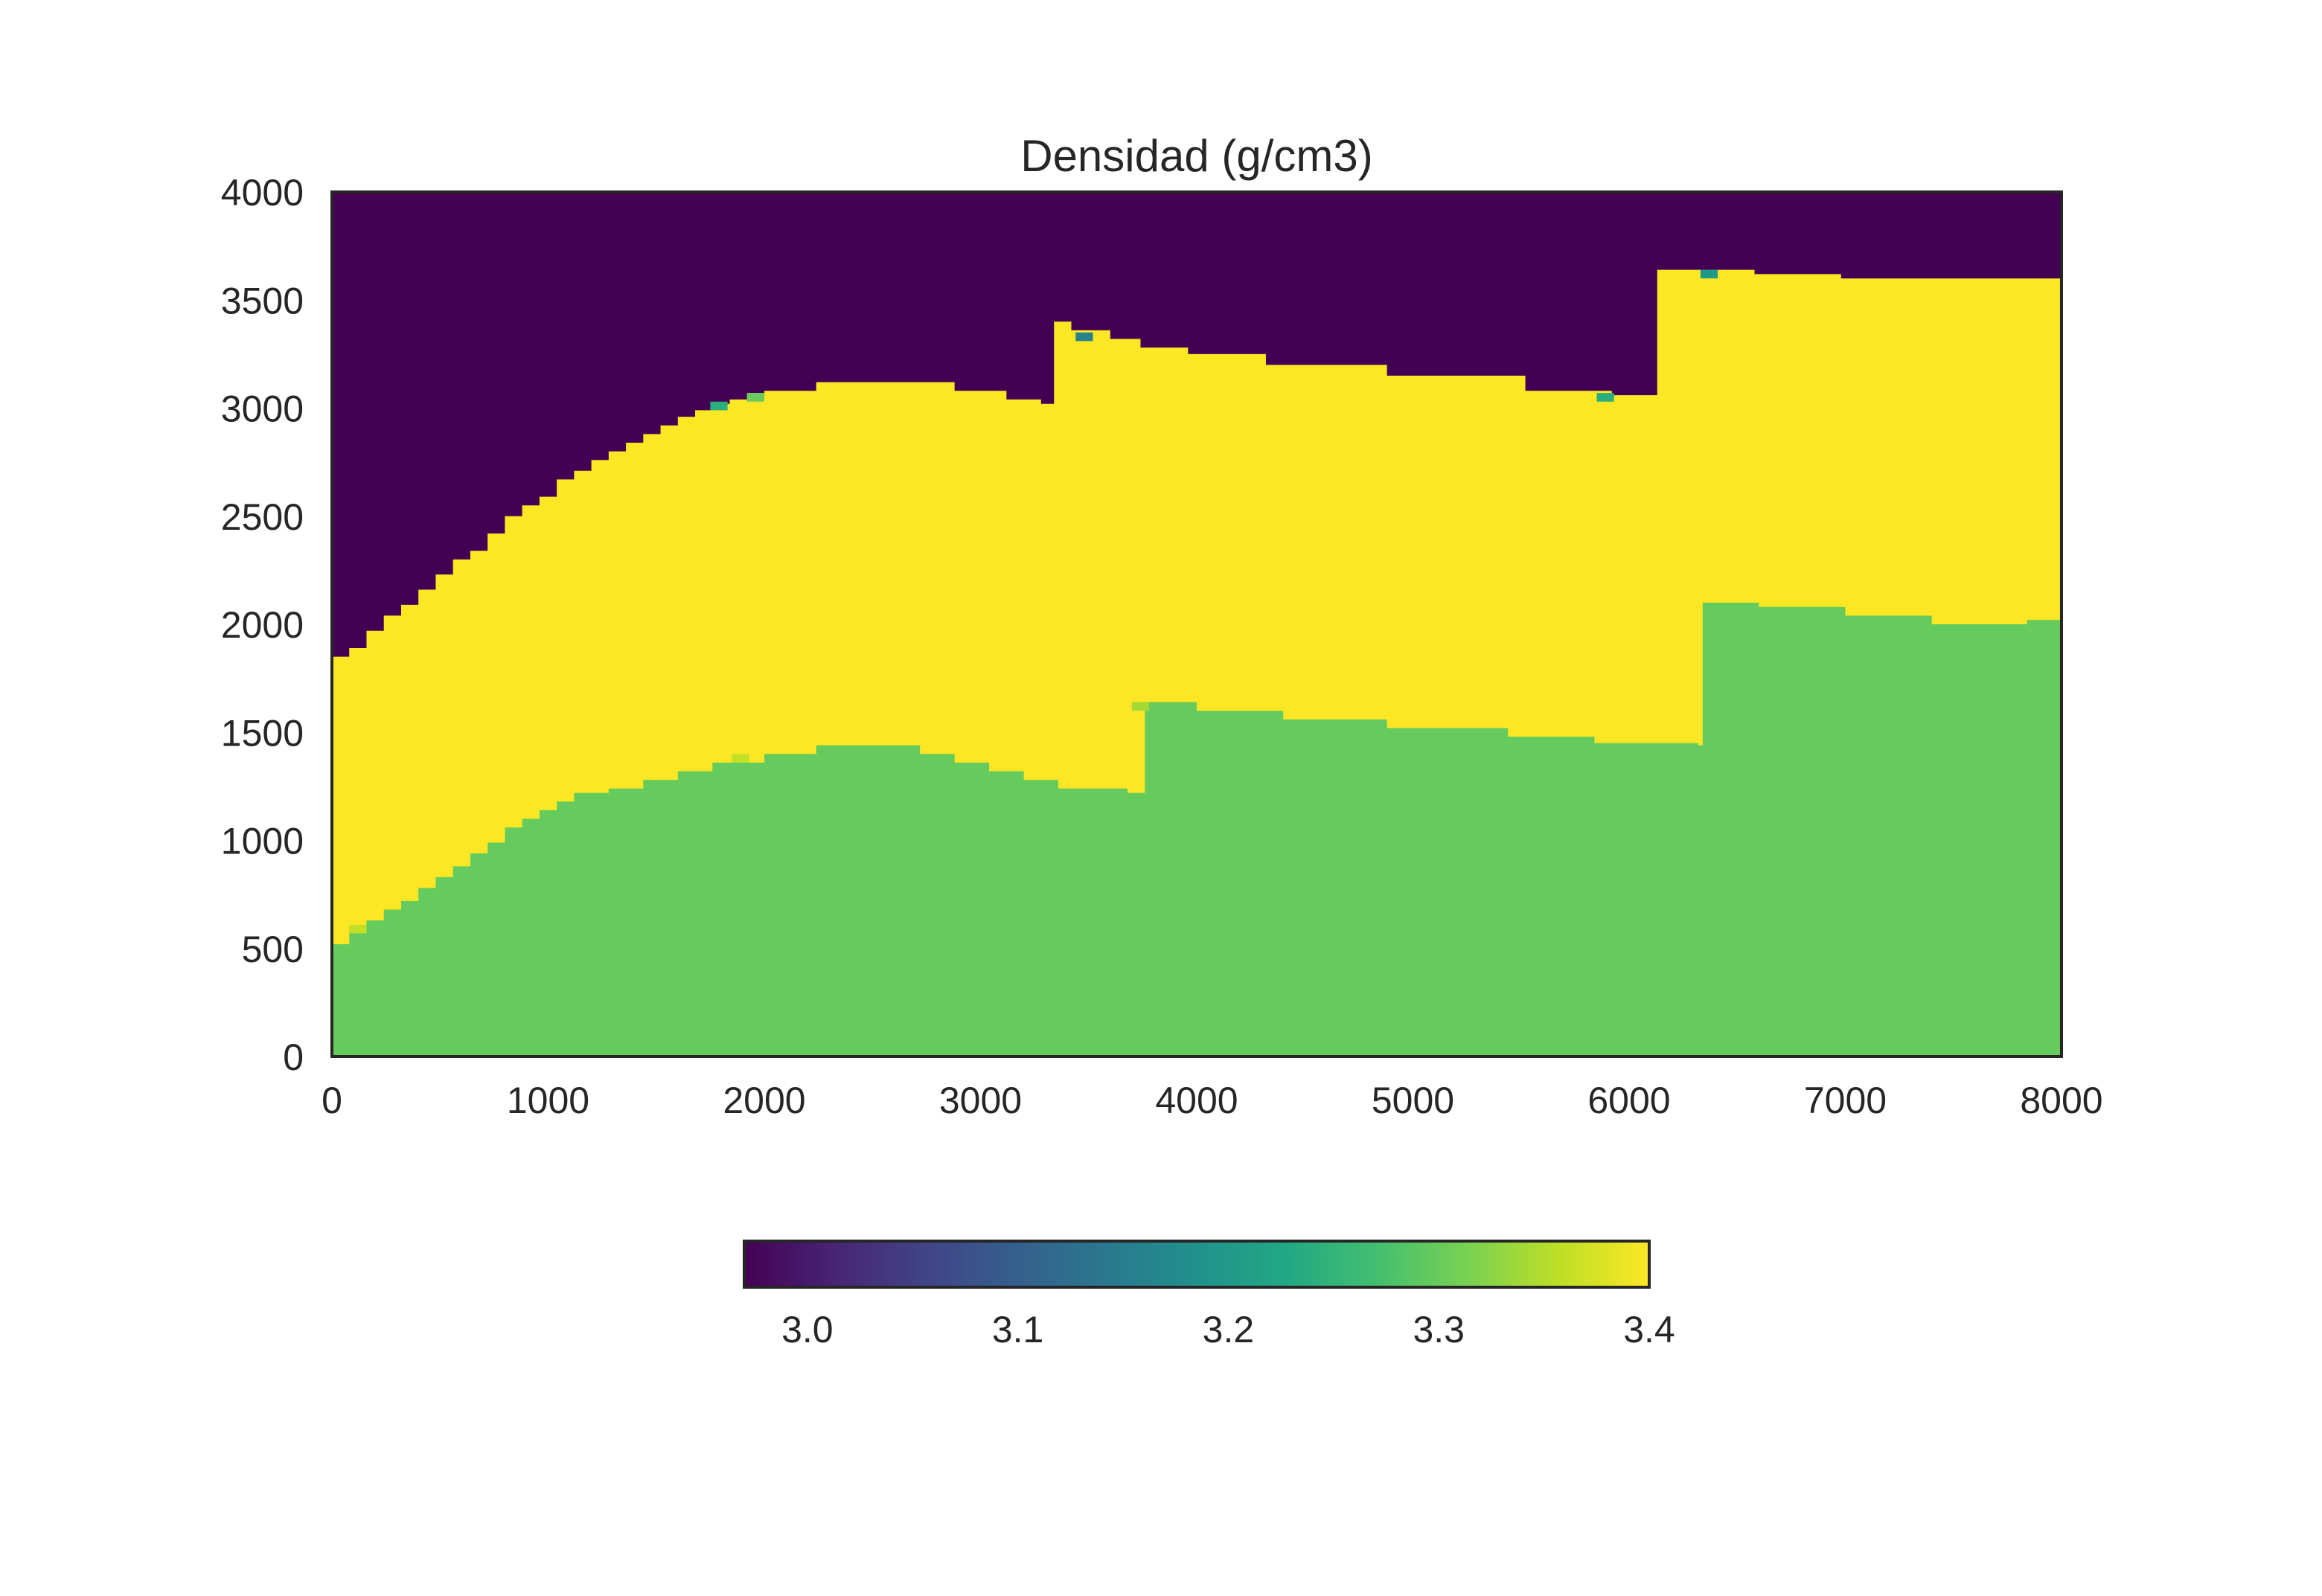  Describe the element at coordinates (262, 193) in the screenshot. I see `y-tick-label: 4000` at that location.